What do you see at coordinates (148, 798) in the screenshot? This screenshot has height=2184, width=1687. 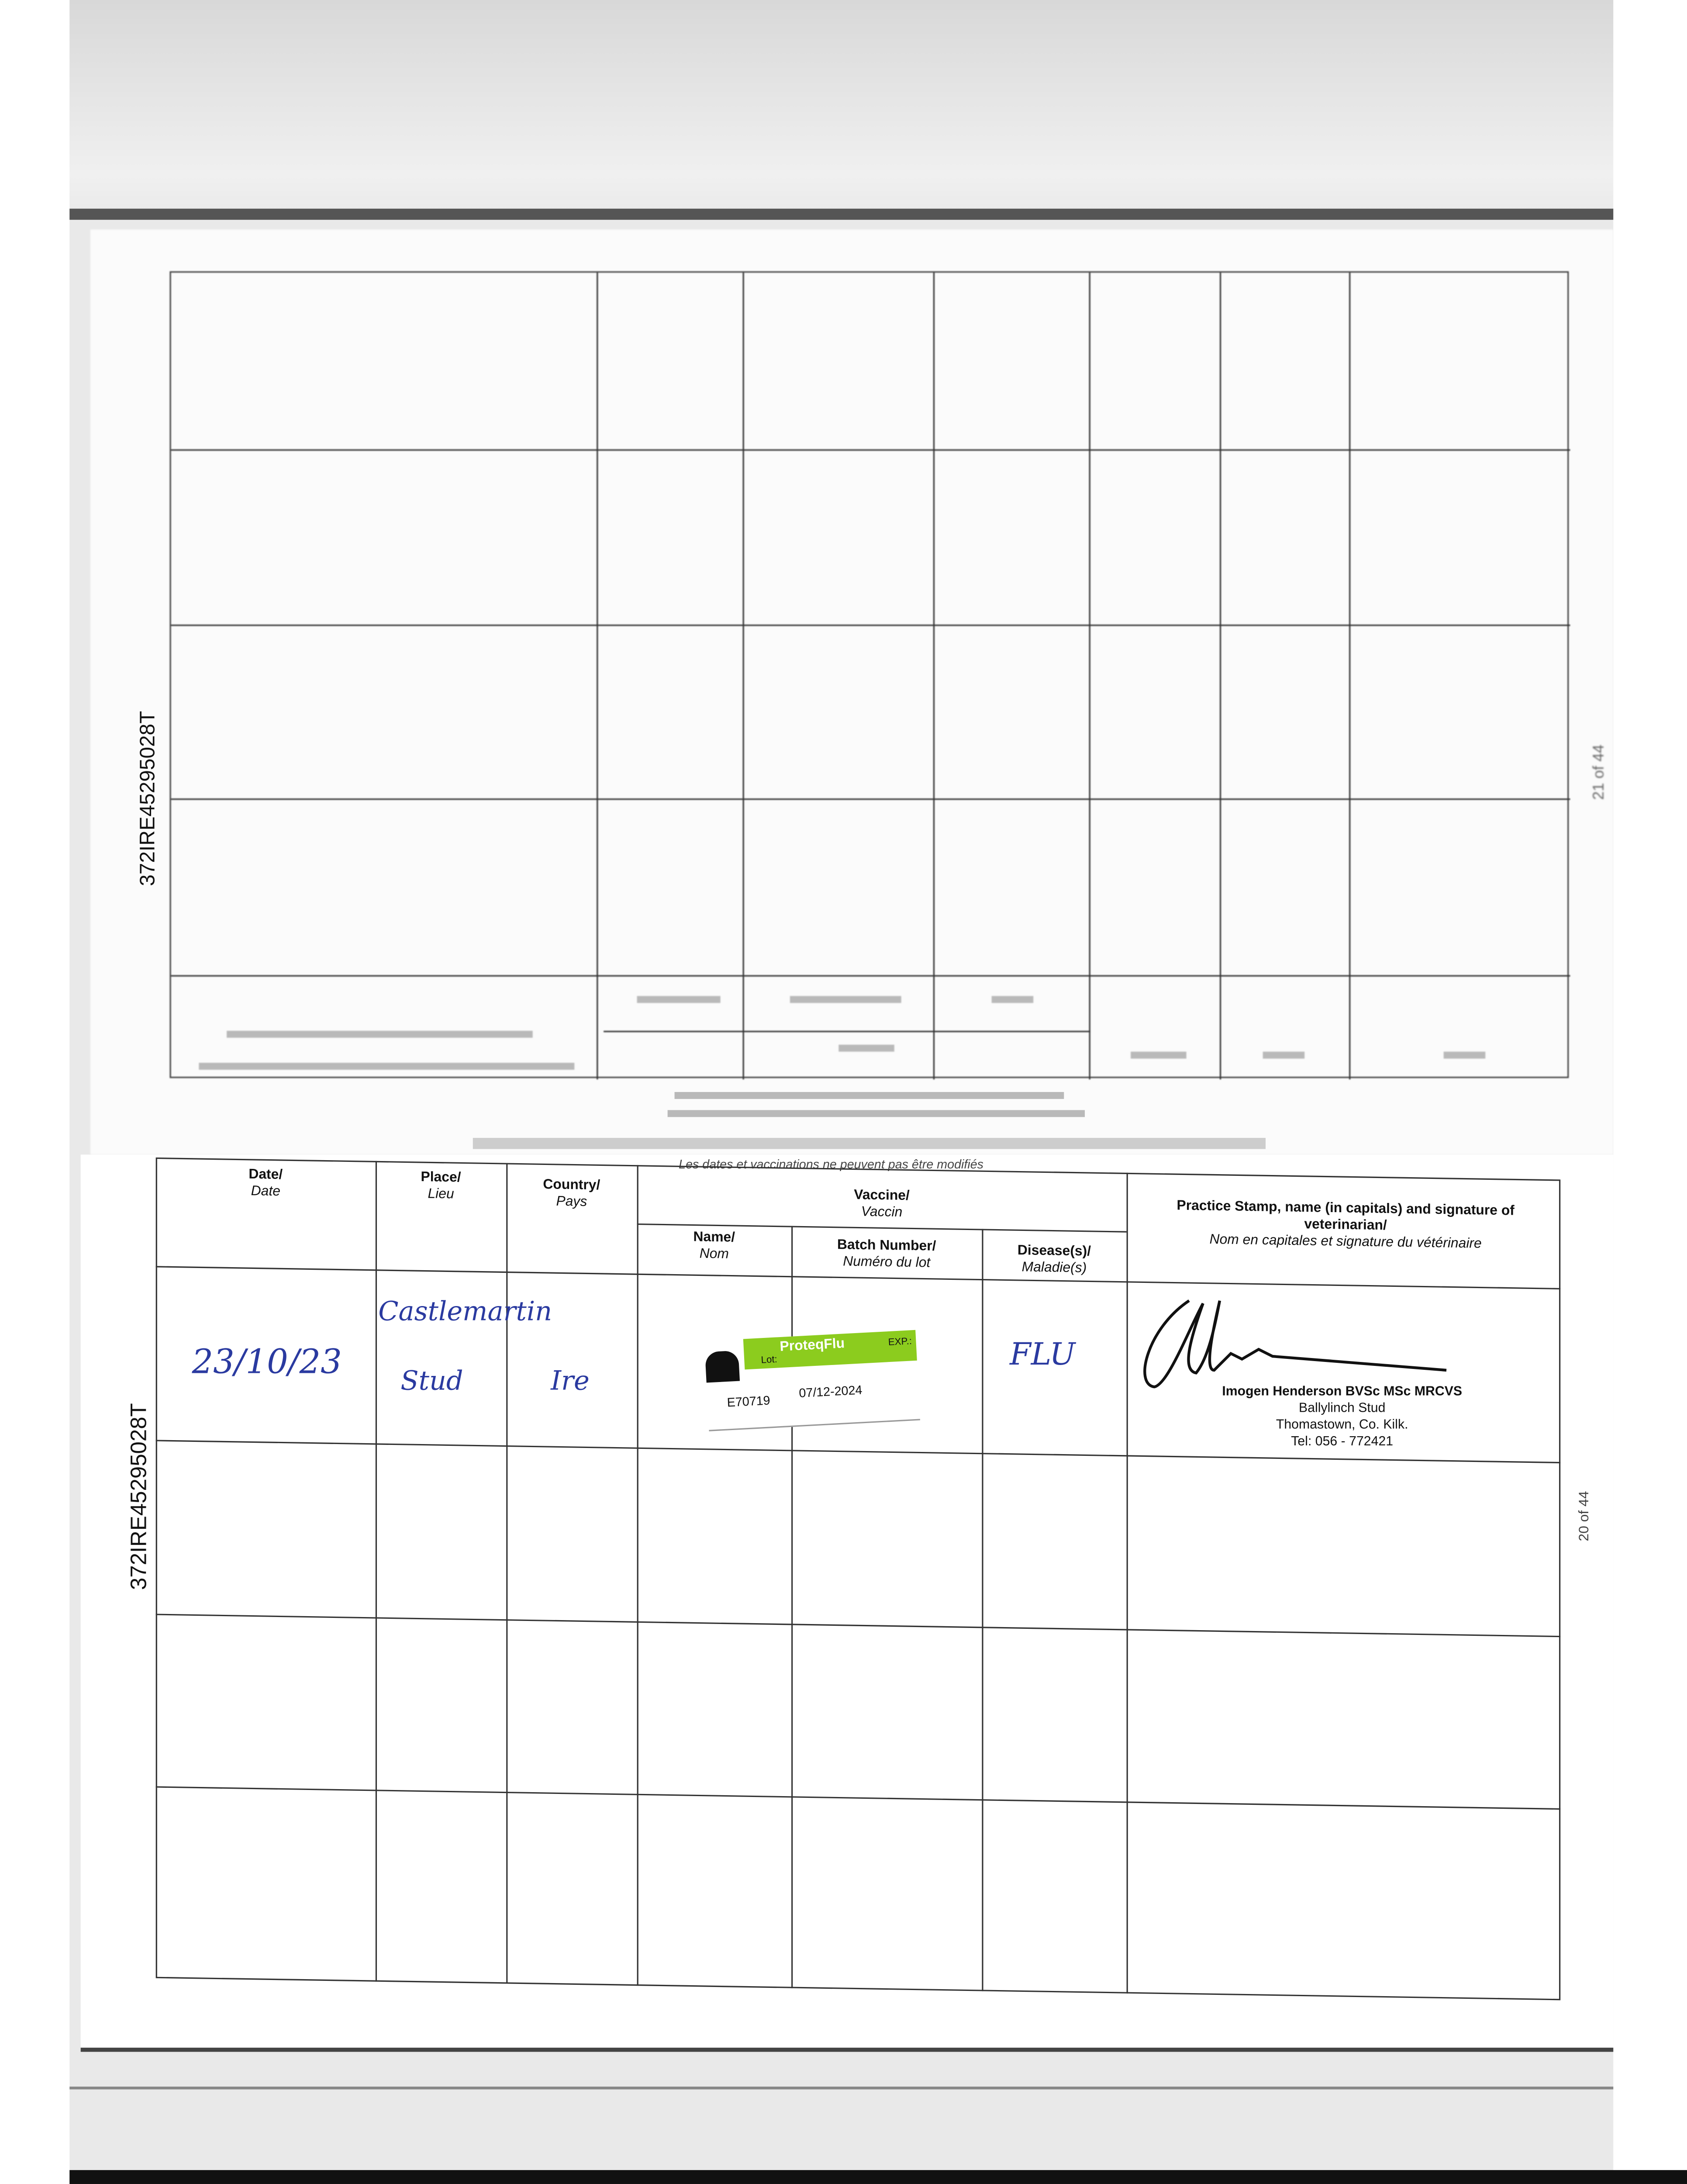 I see `passport-id-upper: 372IRE45295028T` at bounding box center [148, 798].